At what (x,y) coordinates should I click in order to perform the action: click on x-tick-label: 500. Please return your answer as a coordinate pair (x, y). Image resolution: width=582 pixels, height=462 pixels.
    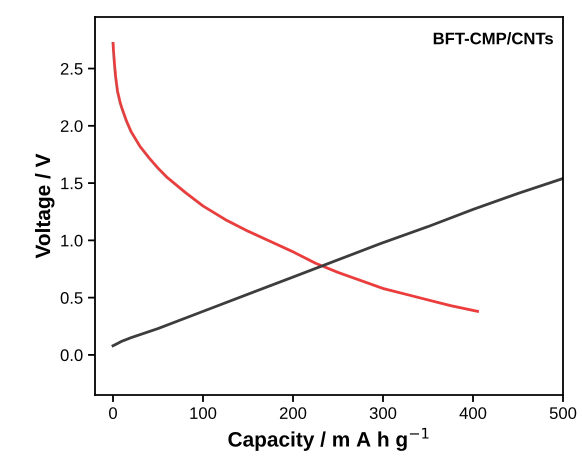
    Looking at the image, I should click on (563, 413).